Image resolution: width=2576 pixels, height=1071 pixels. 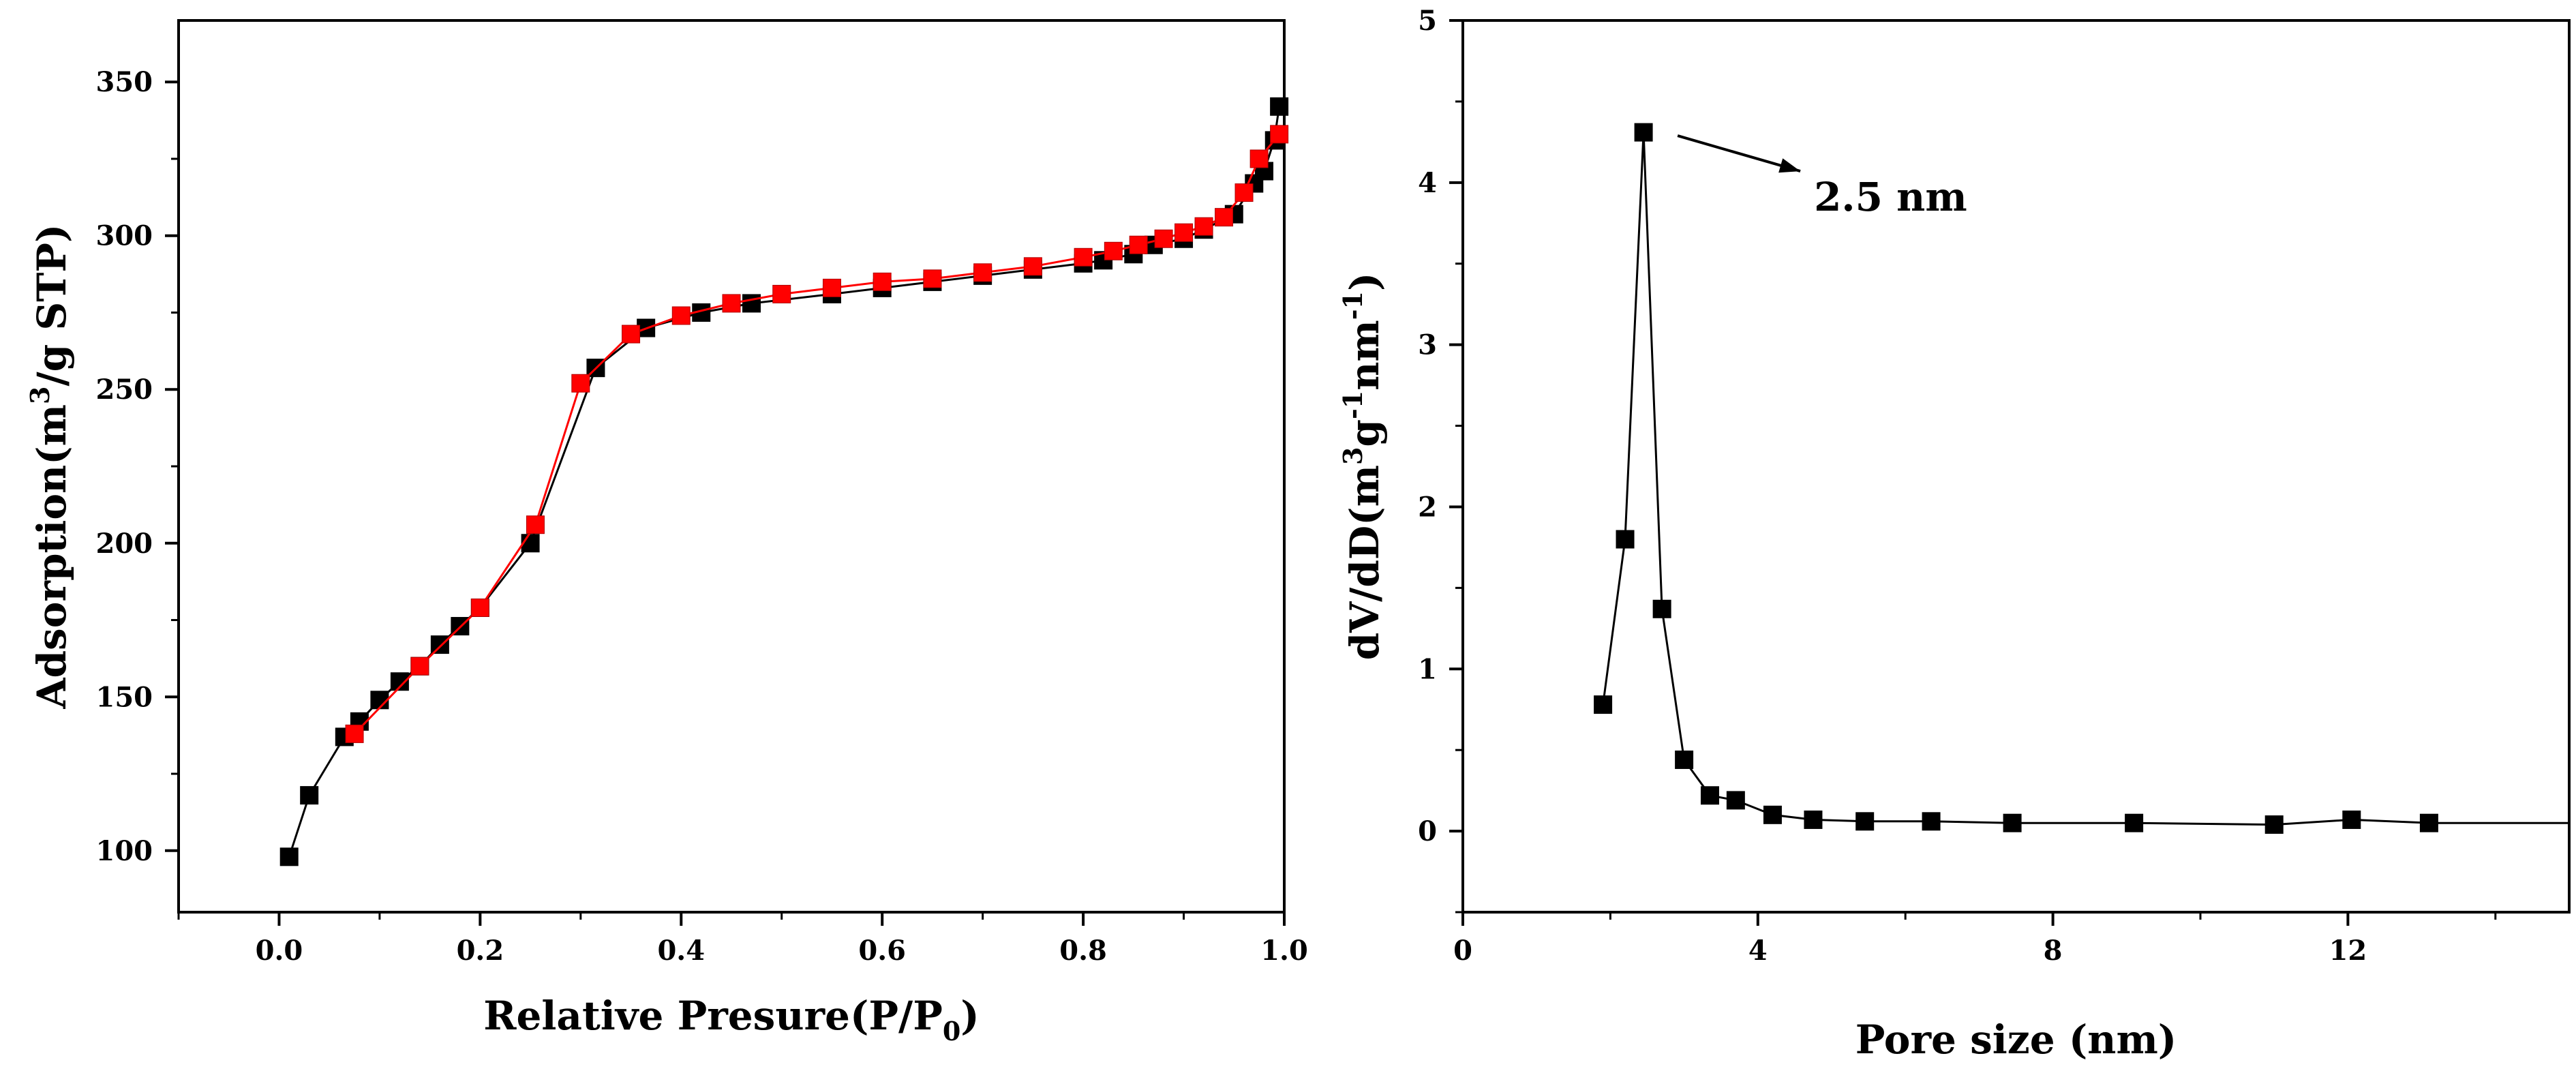 I want to click on y-tick-label: 2, so click(x=1428, y=507).